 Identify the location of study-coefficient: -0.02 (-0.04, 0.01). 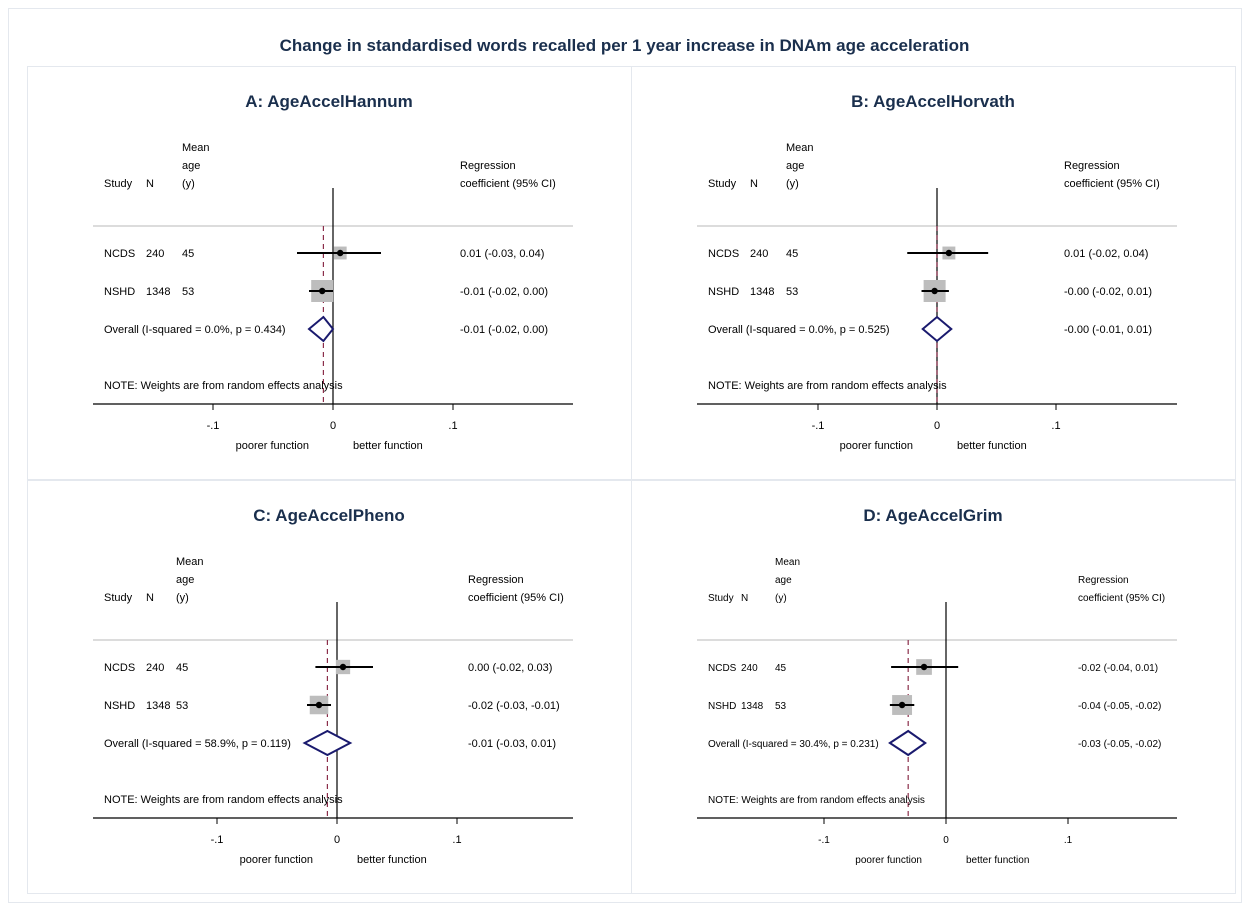
(1118, 668).